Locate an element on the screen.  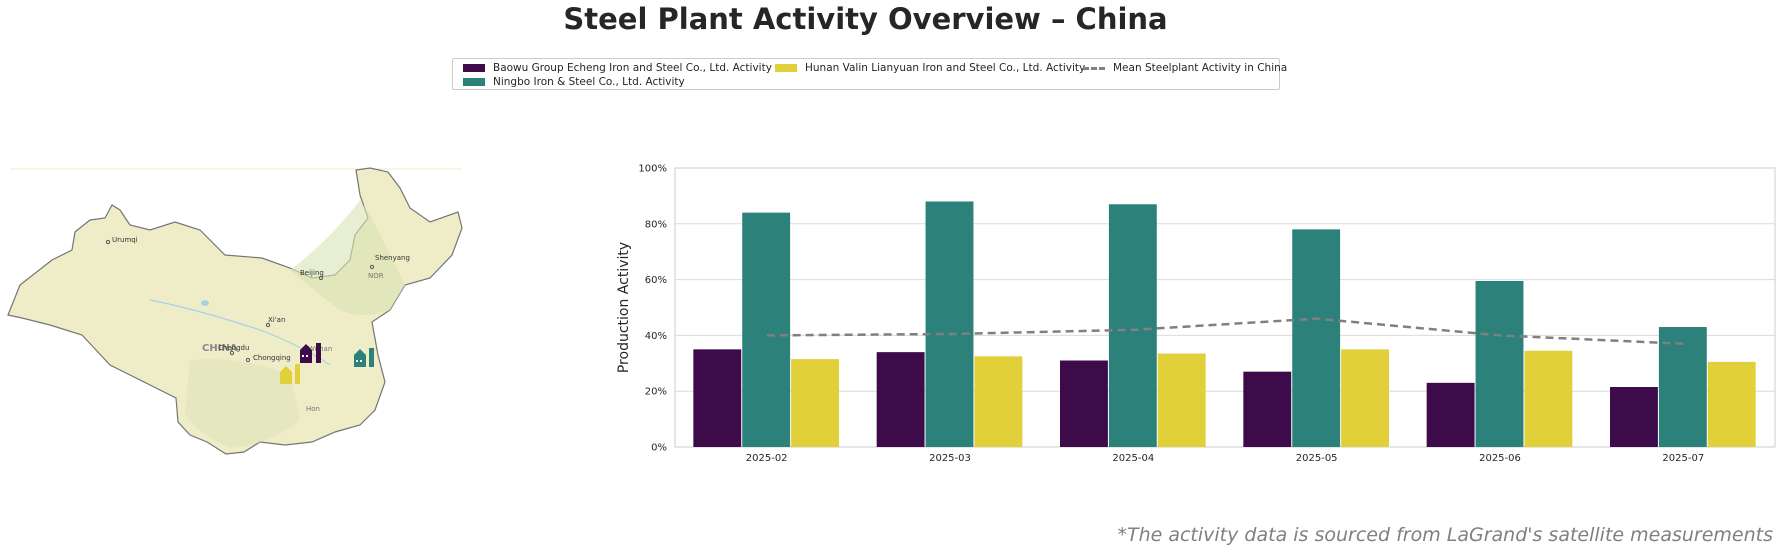
plant-icon-hunan is located at coordinates (290, 374).